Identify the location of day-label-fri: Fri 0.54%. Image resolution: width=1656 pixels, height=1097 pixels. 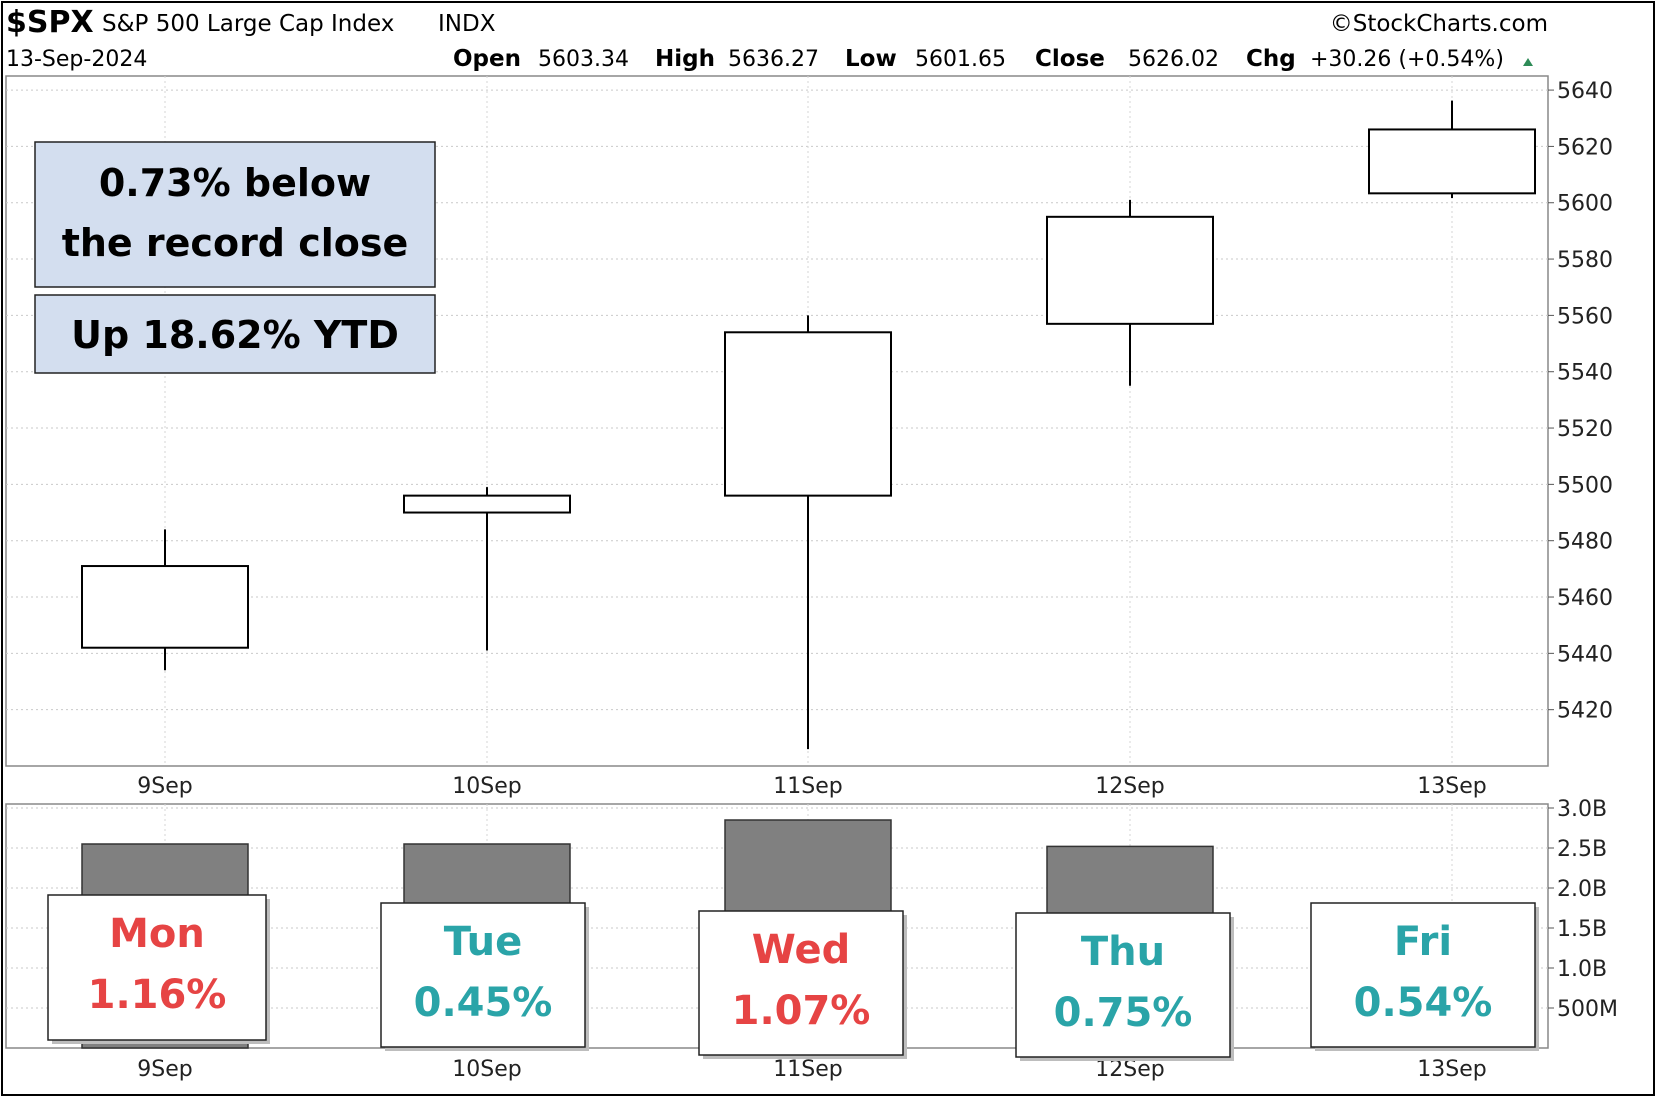
(1424, 976).